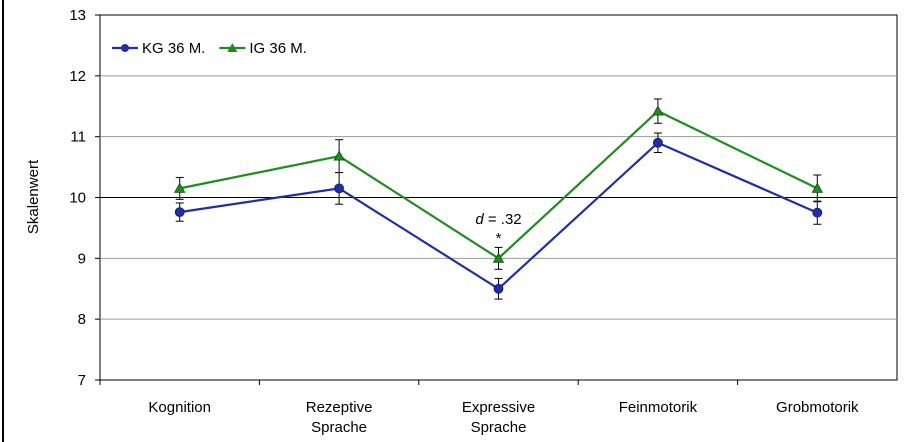 The image size is (904, 442). Describe the element at coordinates (179, 407) in the screenshot. I see `x-category-label: Kognition` at that location.